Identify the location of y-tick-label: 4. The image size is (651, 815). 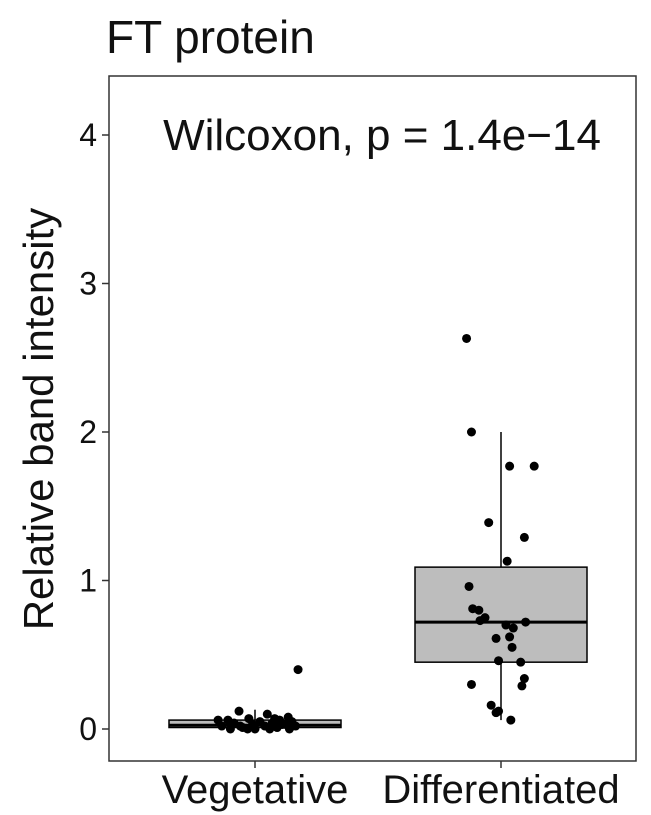
(88, 135).